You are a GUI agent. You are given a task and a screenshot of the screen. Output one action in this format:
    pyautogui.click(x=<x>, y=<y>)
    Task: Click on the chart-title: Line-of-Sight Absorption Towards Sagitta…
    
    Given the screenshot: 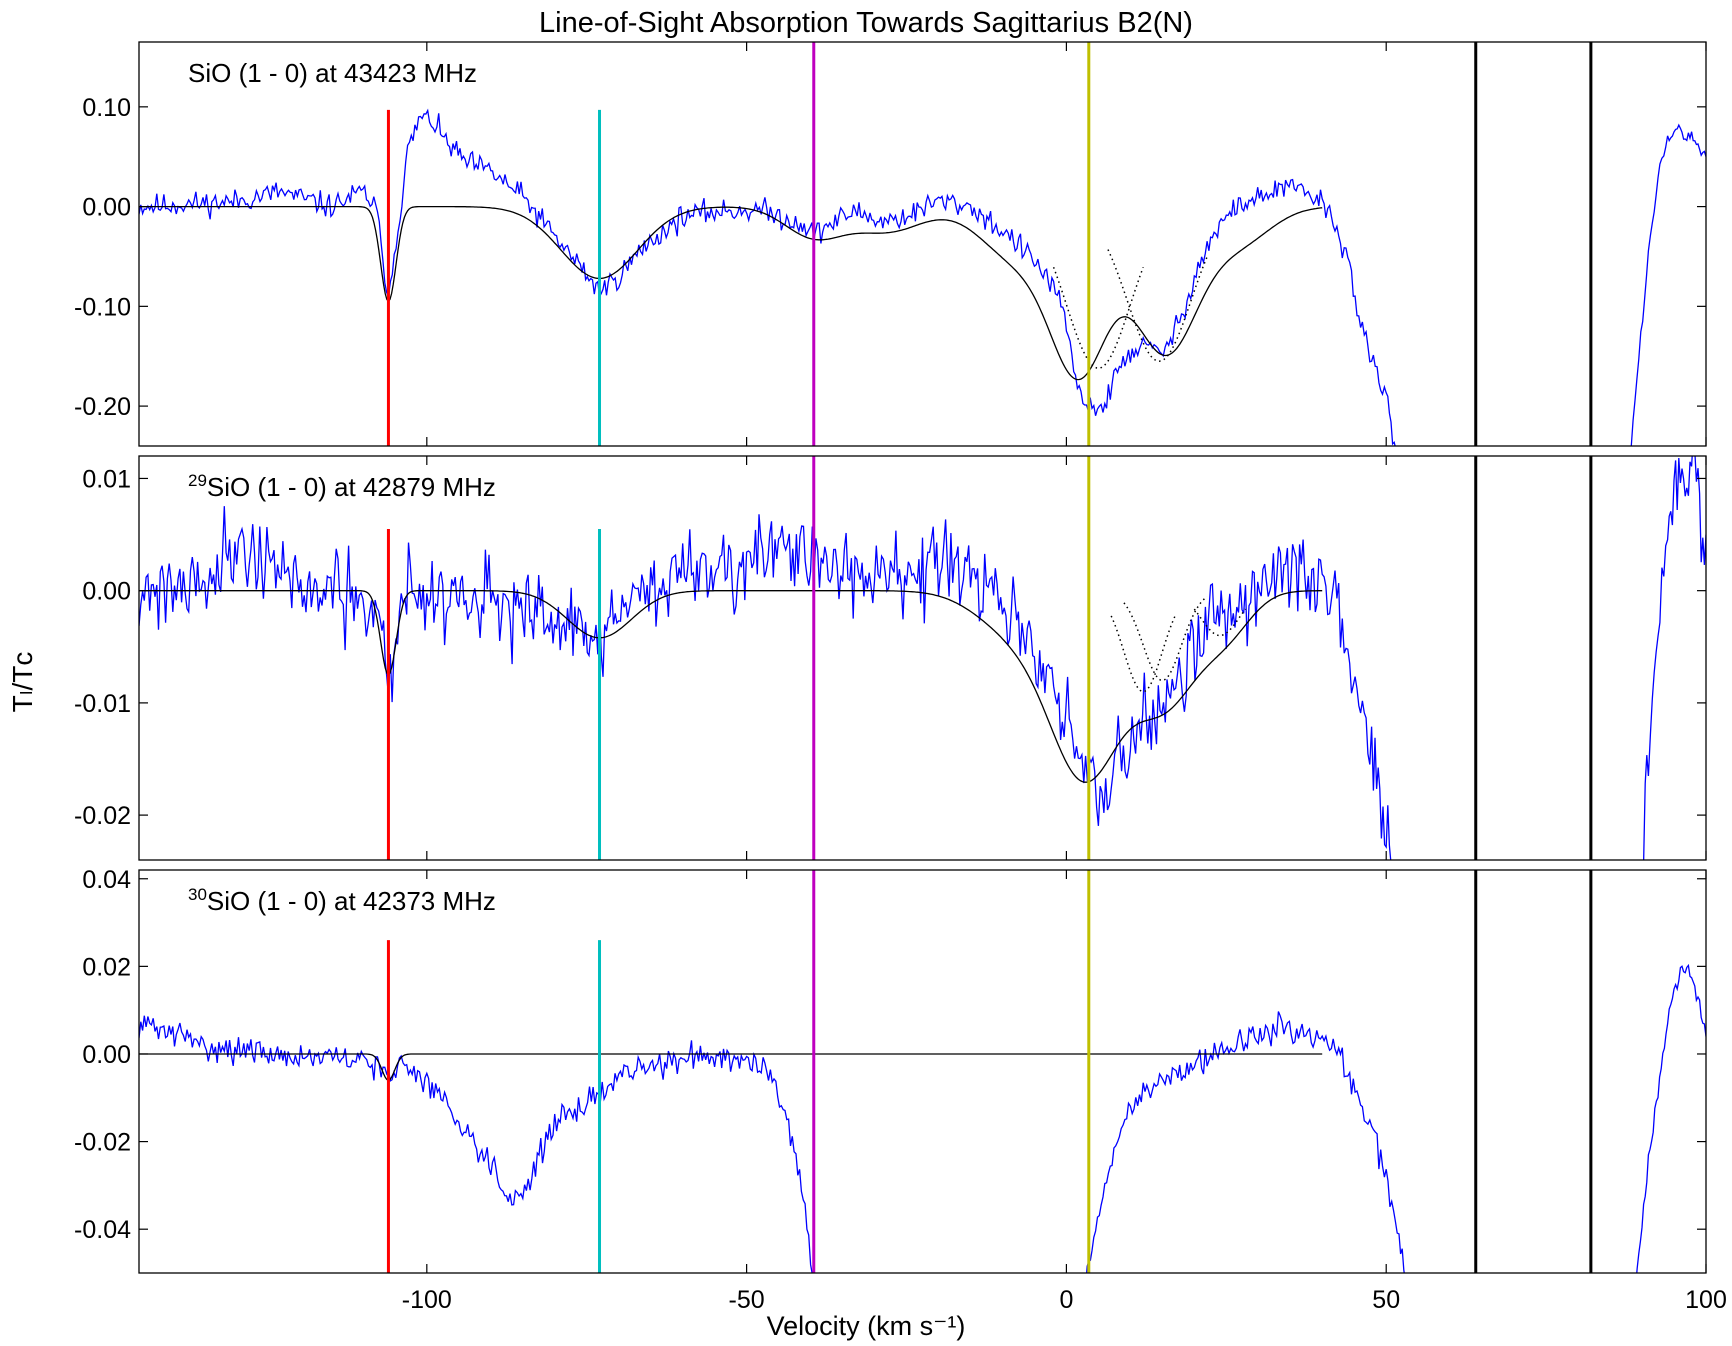 What is the action you would take?
    pyautogui.click(x=866, y=23)
    